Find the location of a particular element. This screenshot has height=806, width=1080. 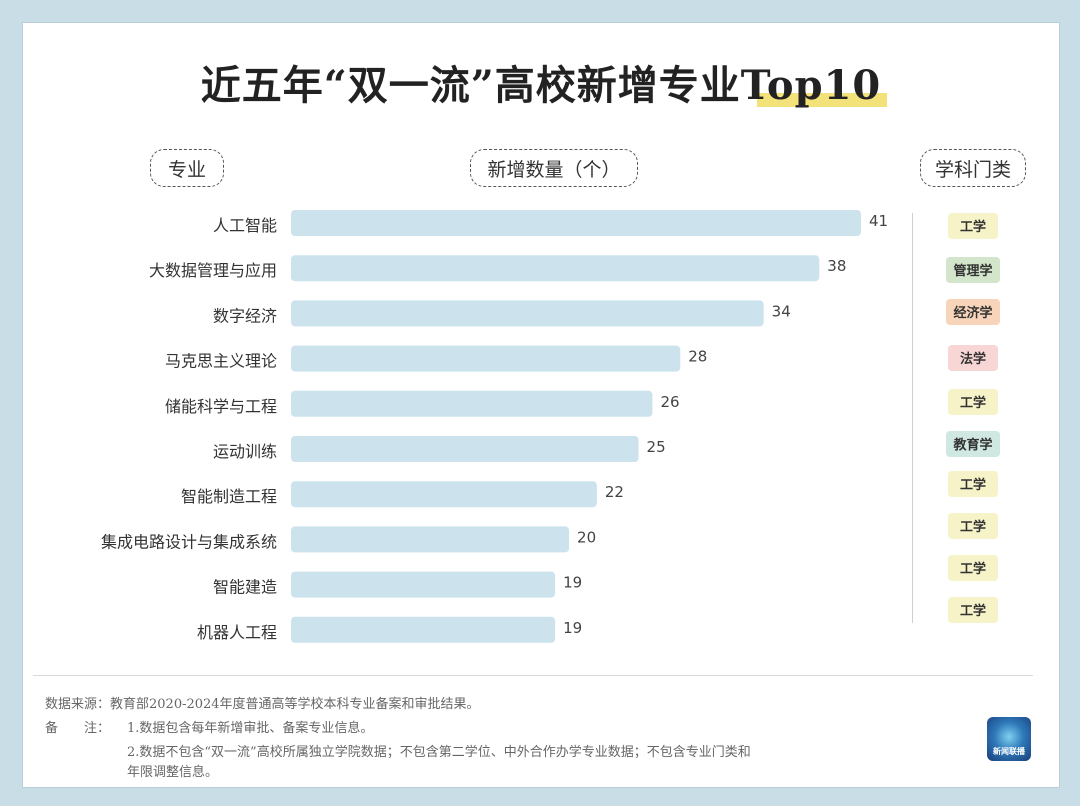

category-label: 智能制造工程 is located at coordinates (229, 496).